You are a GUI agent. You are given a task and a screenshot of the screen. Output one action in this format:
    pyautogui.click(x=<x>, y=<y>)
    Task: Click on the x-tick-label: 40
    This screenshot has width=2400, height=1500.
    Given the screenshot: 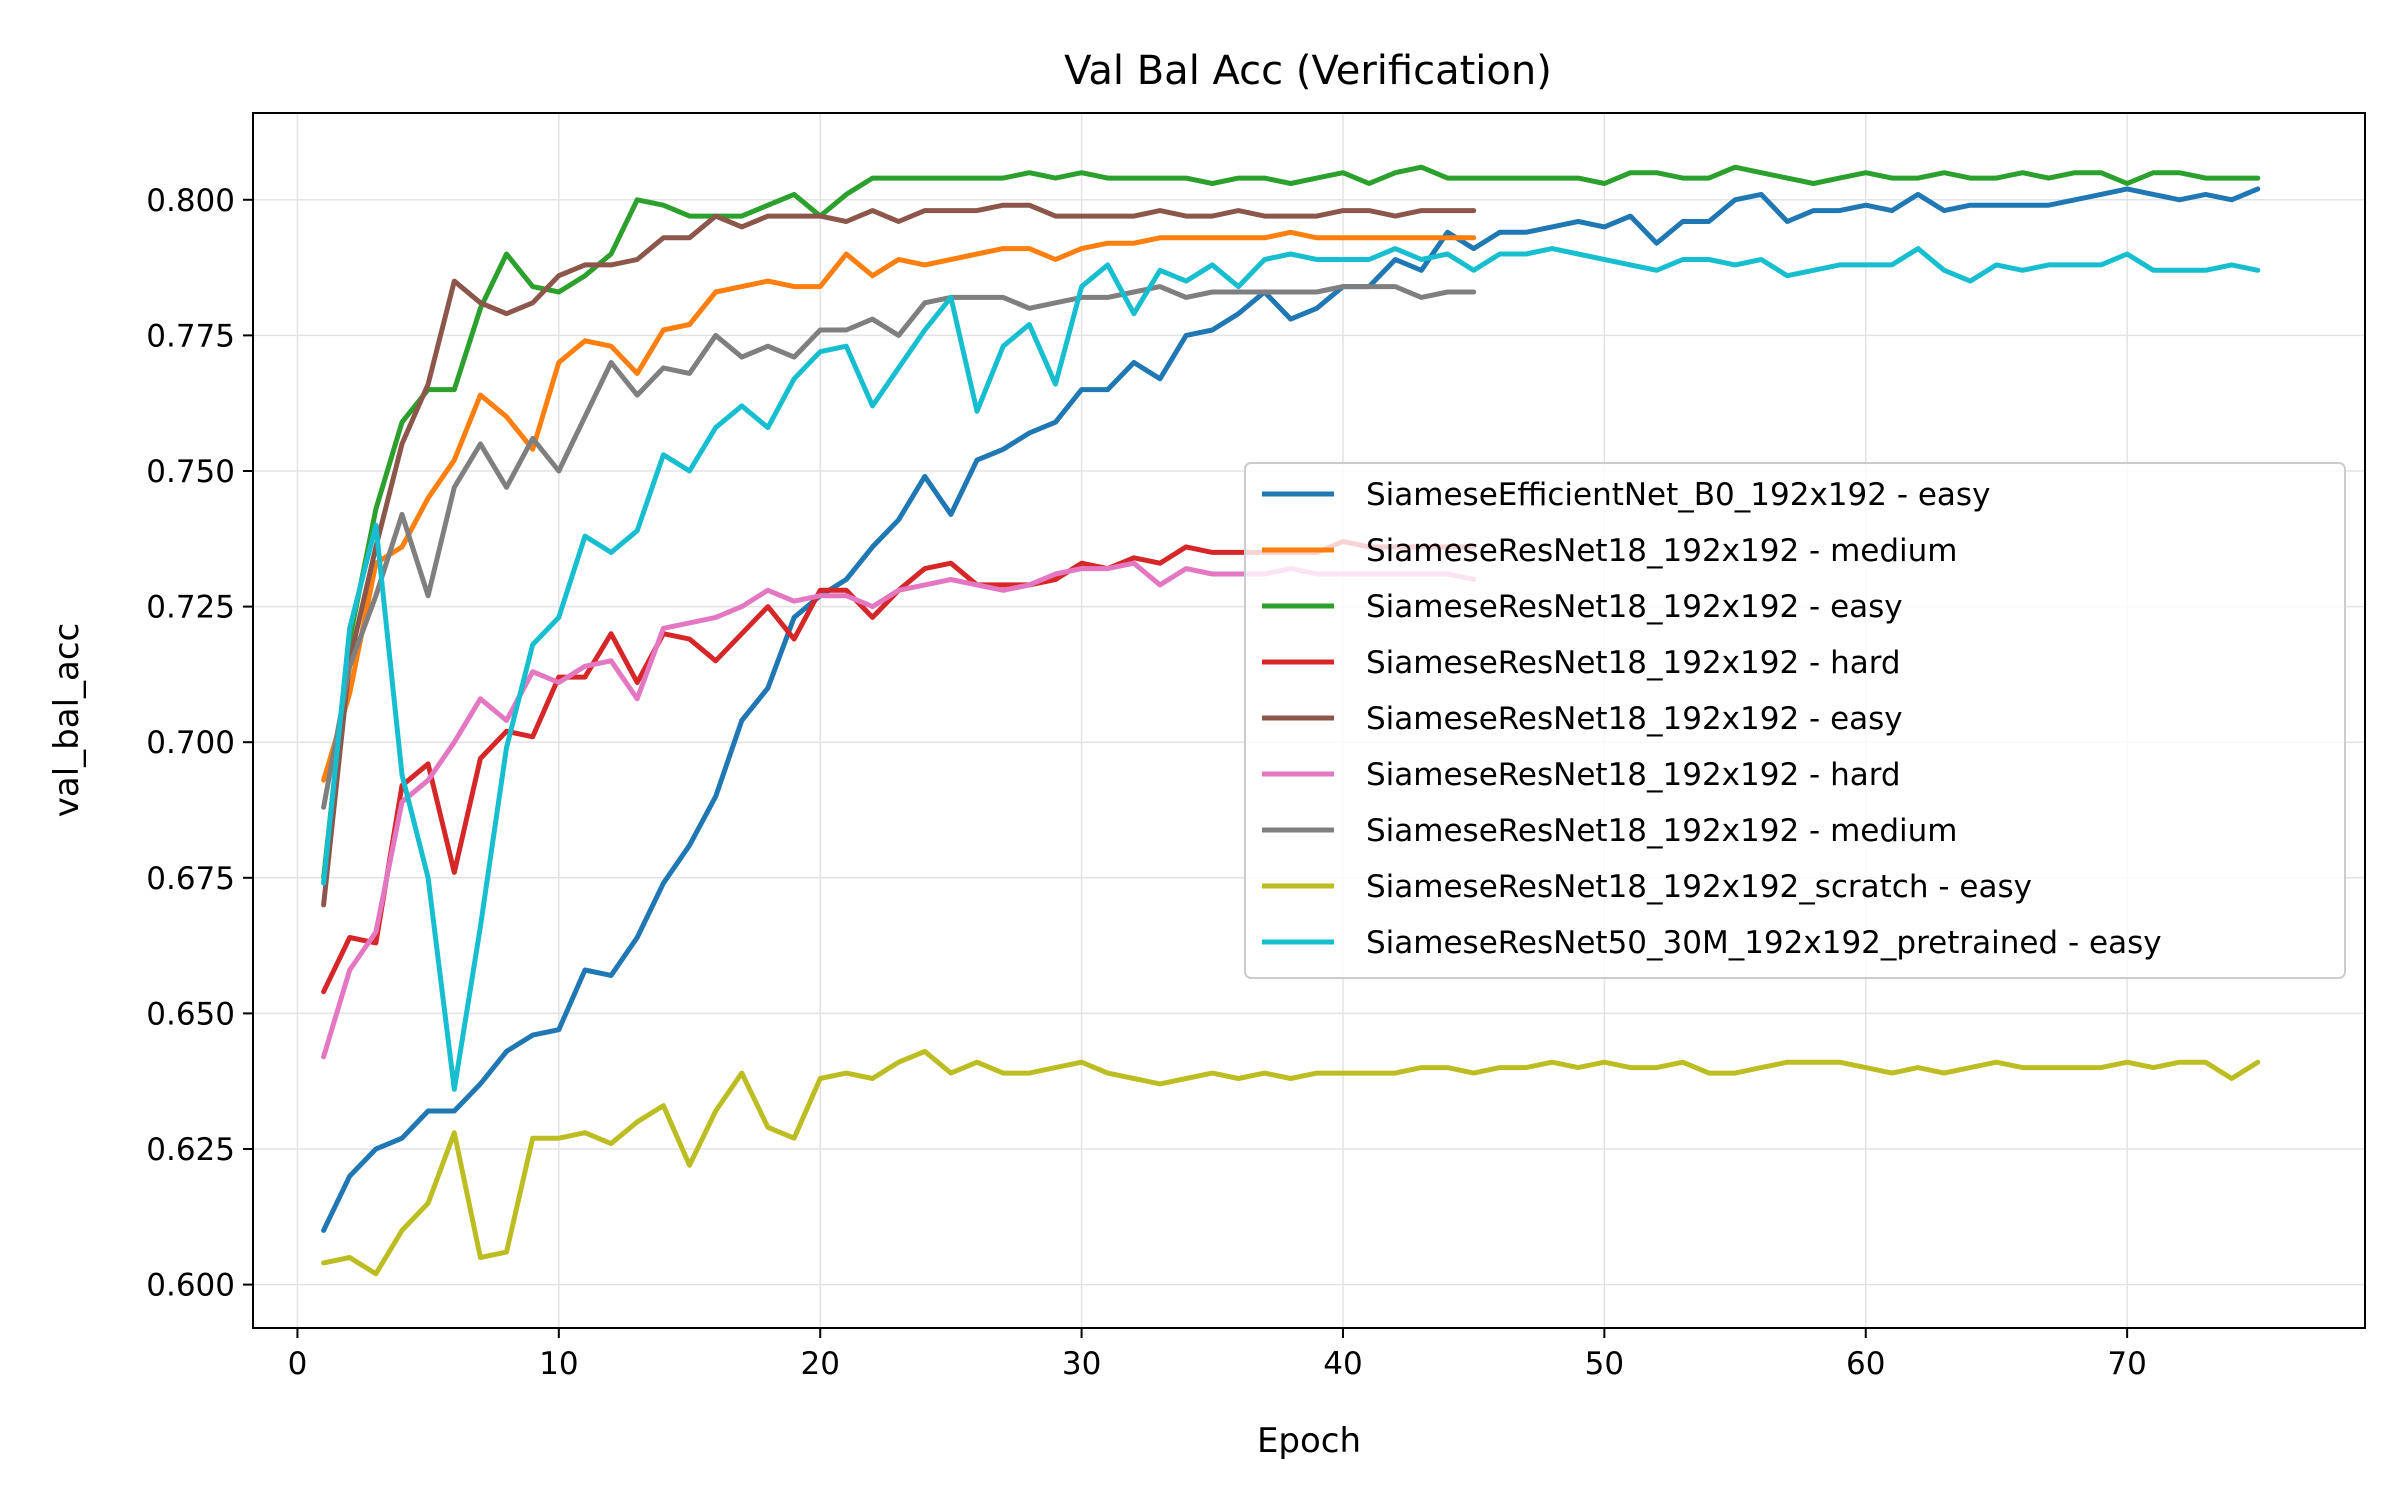 What is the action you would take?
    pyautogui.click(x=1342, y=1364)
    